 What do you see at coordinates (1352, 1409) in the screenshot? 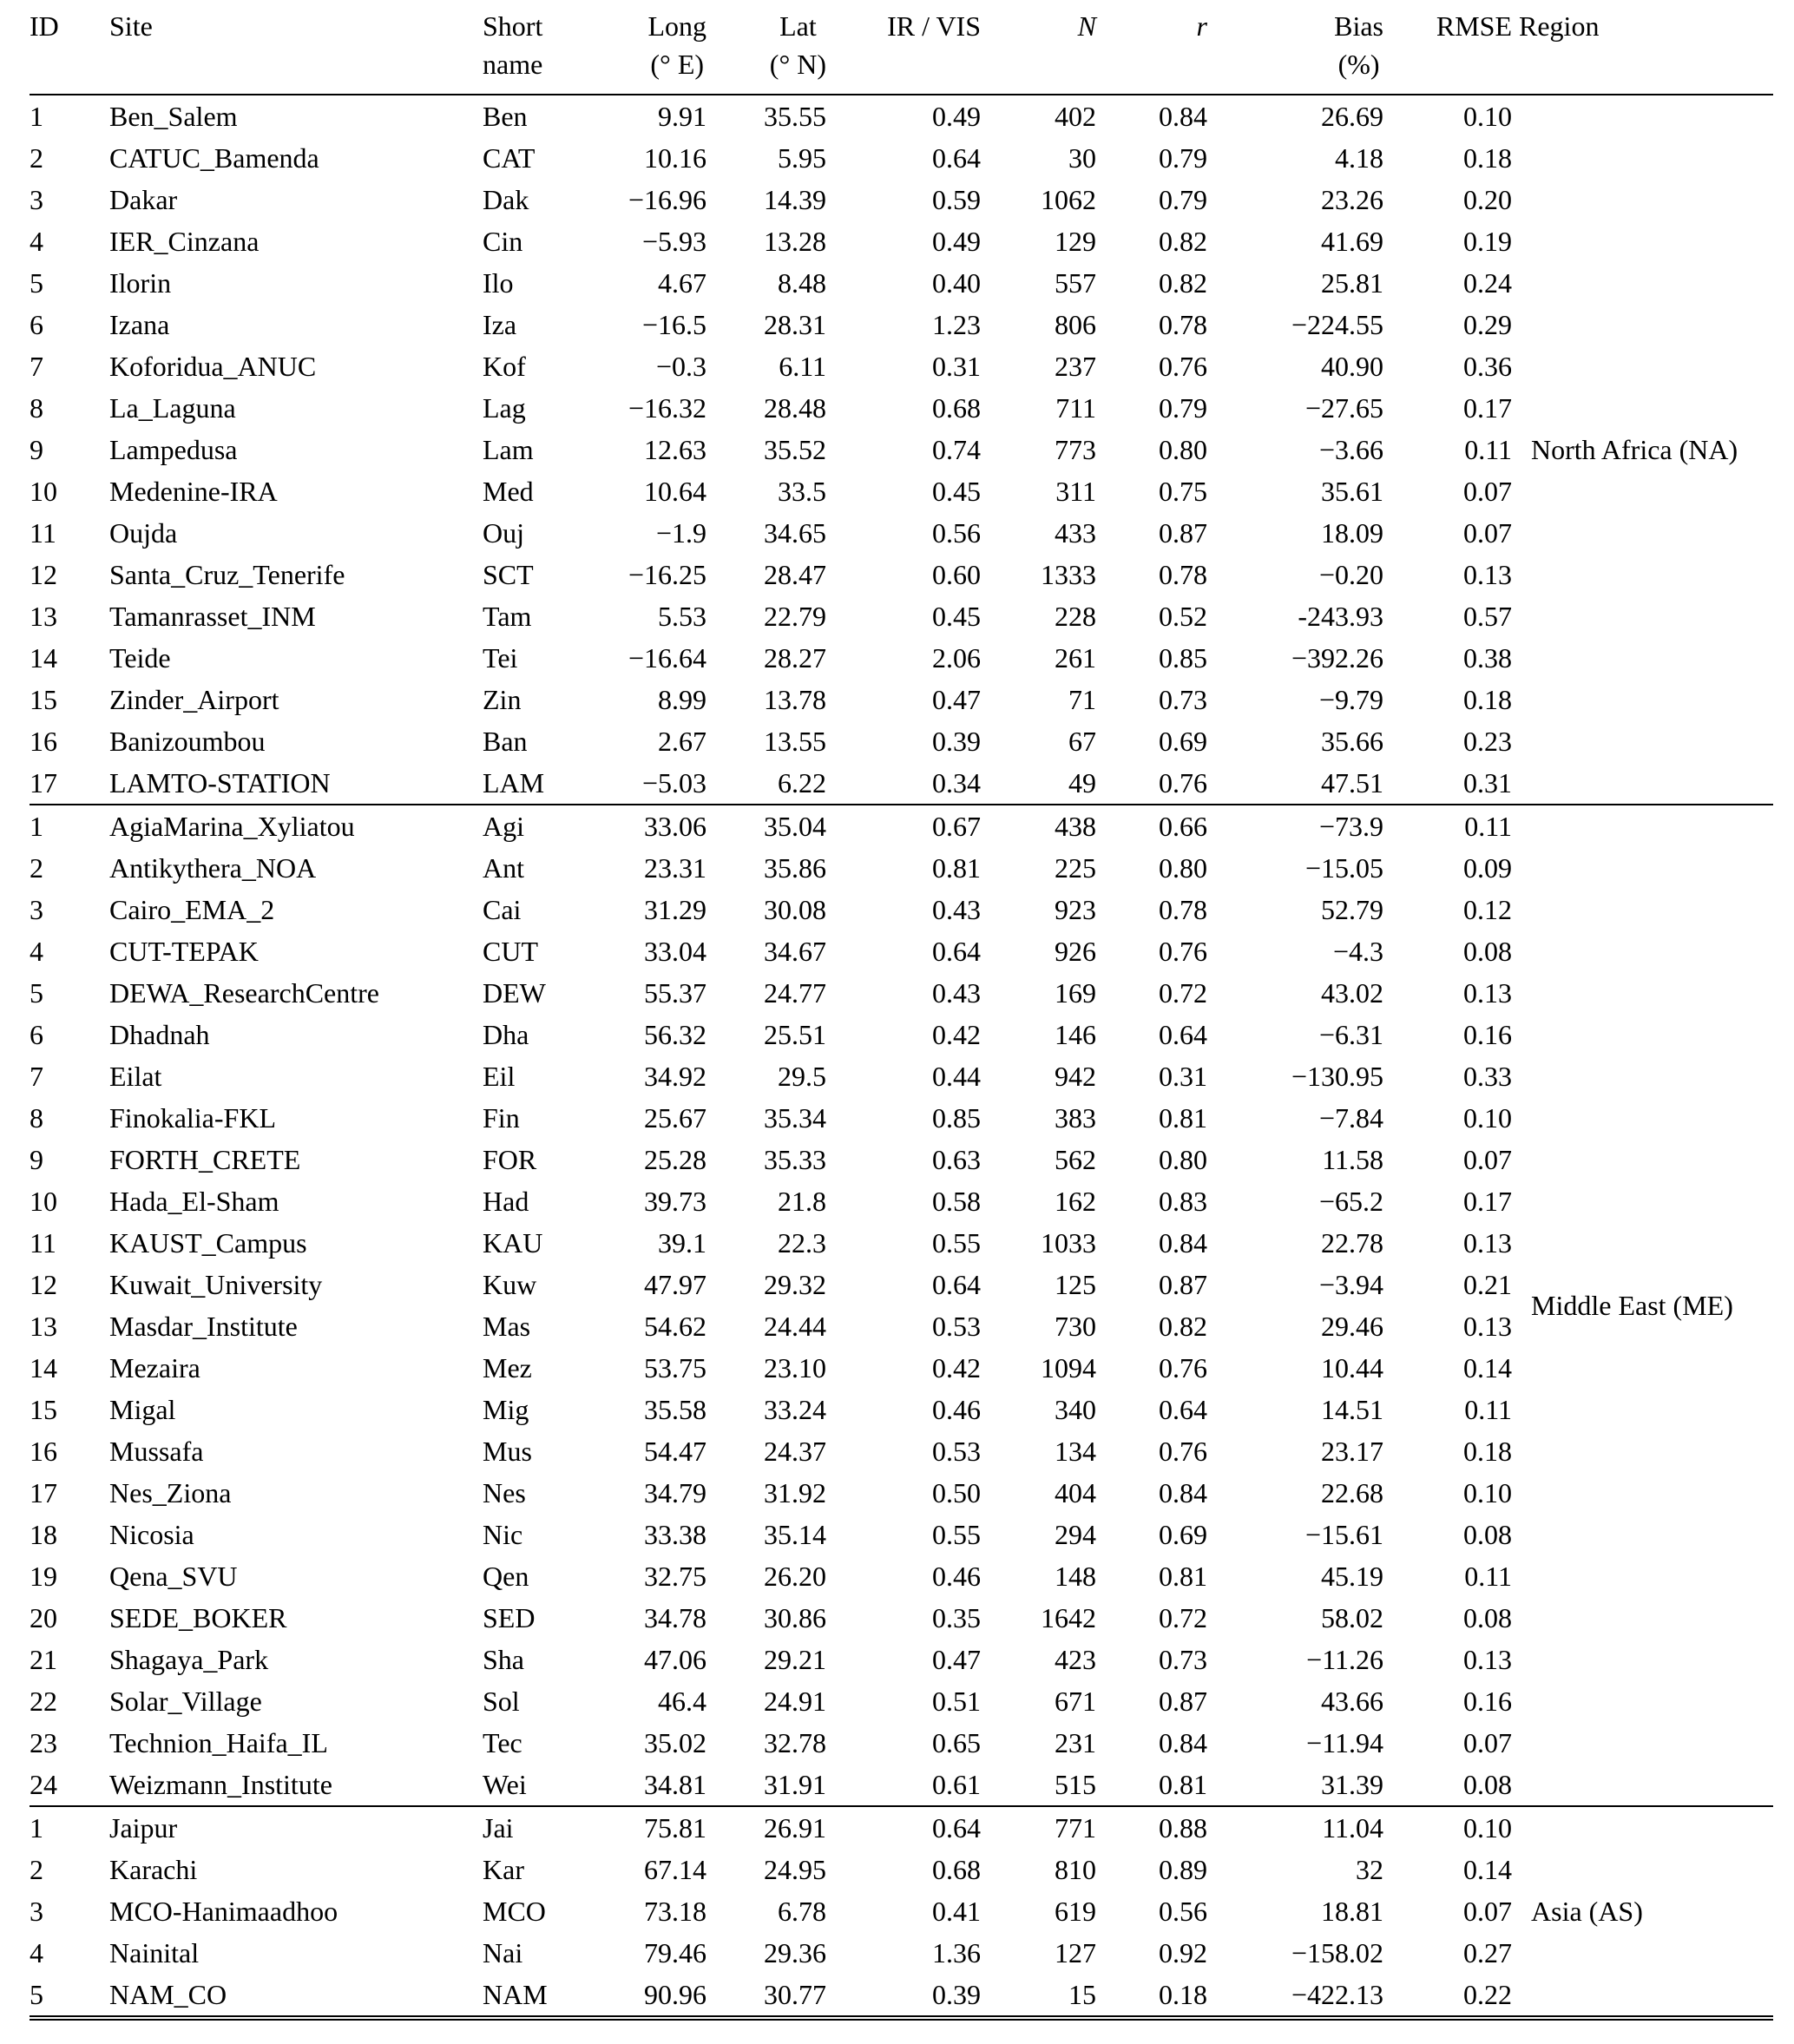
I see `cell-bias: 14.51` at bounding box center [1352, 1409].